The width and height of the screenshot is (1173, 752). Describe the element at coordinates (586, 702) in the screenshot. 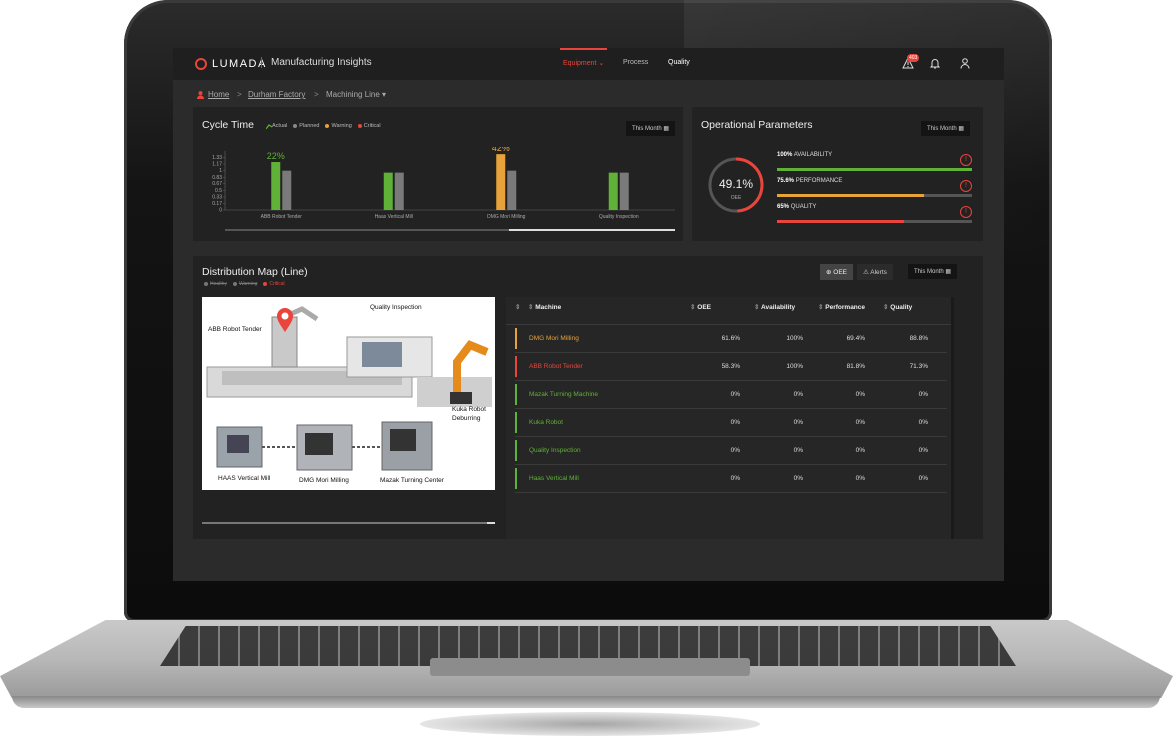

I see `laptop-lip` at that location.